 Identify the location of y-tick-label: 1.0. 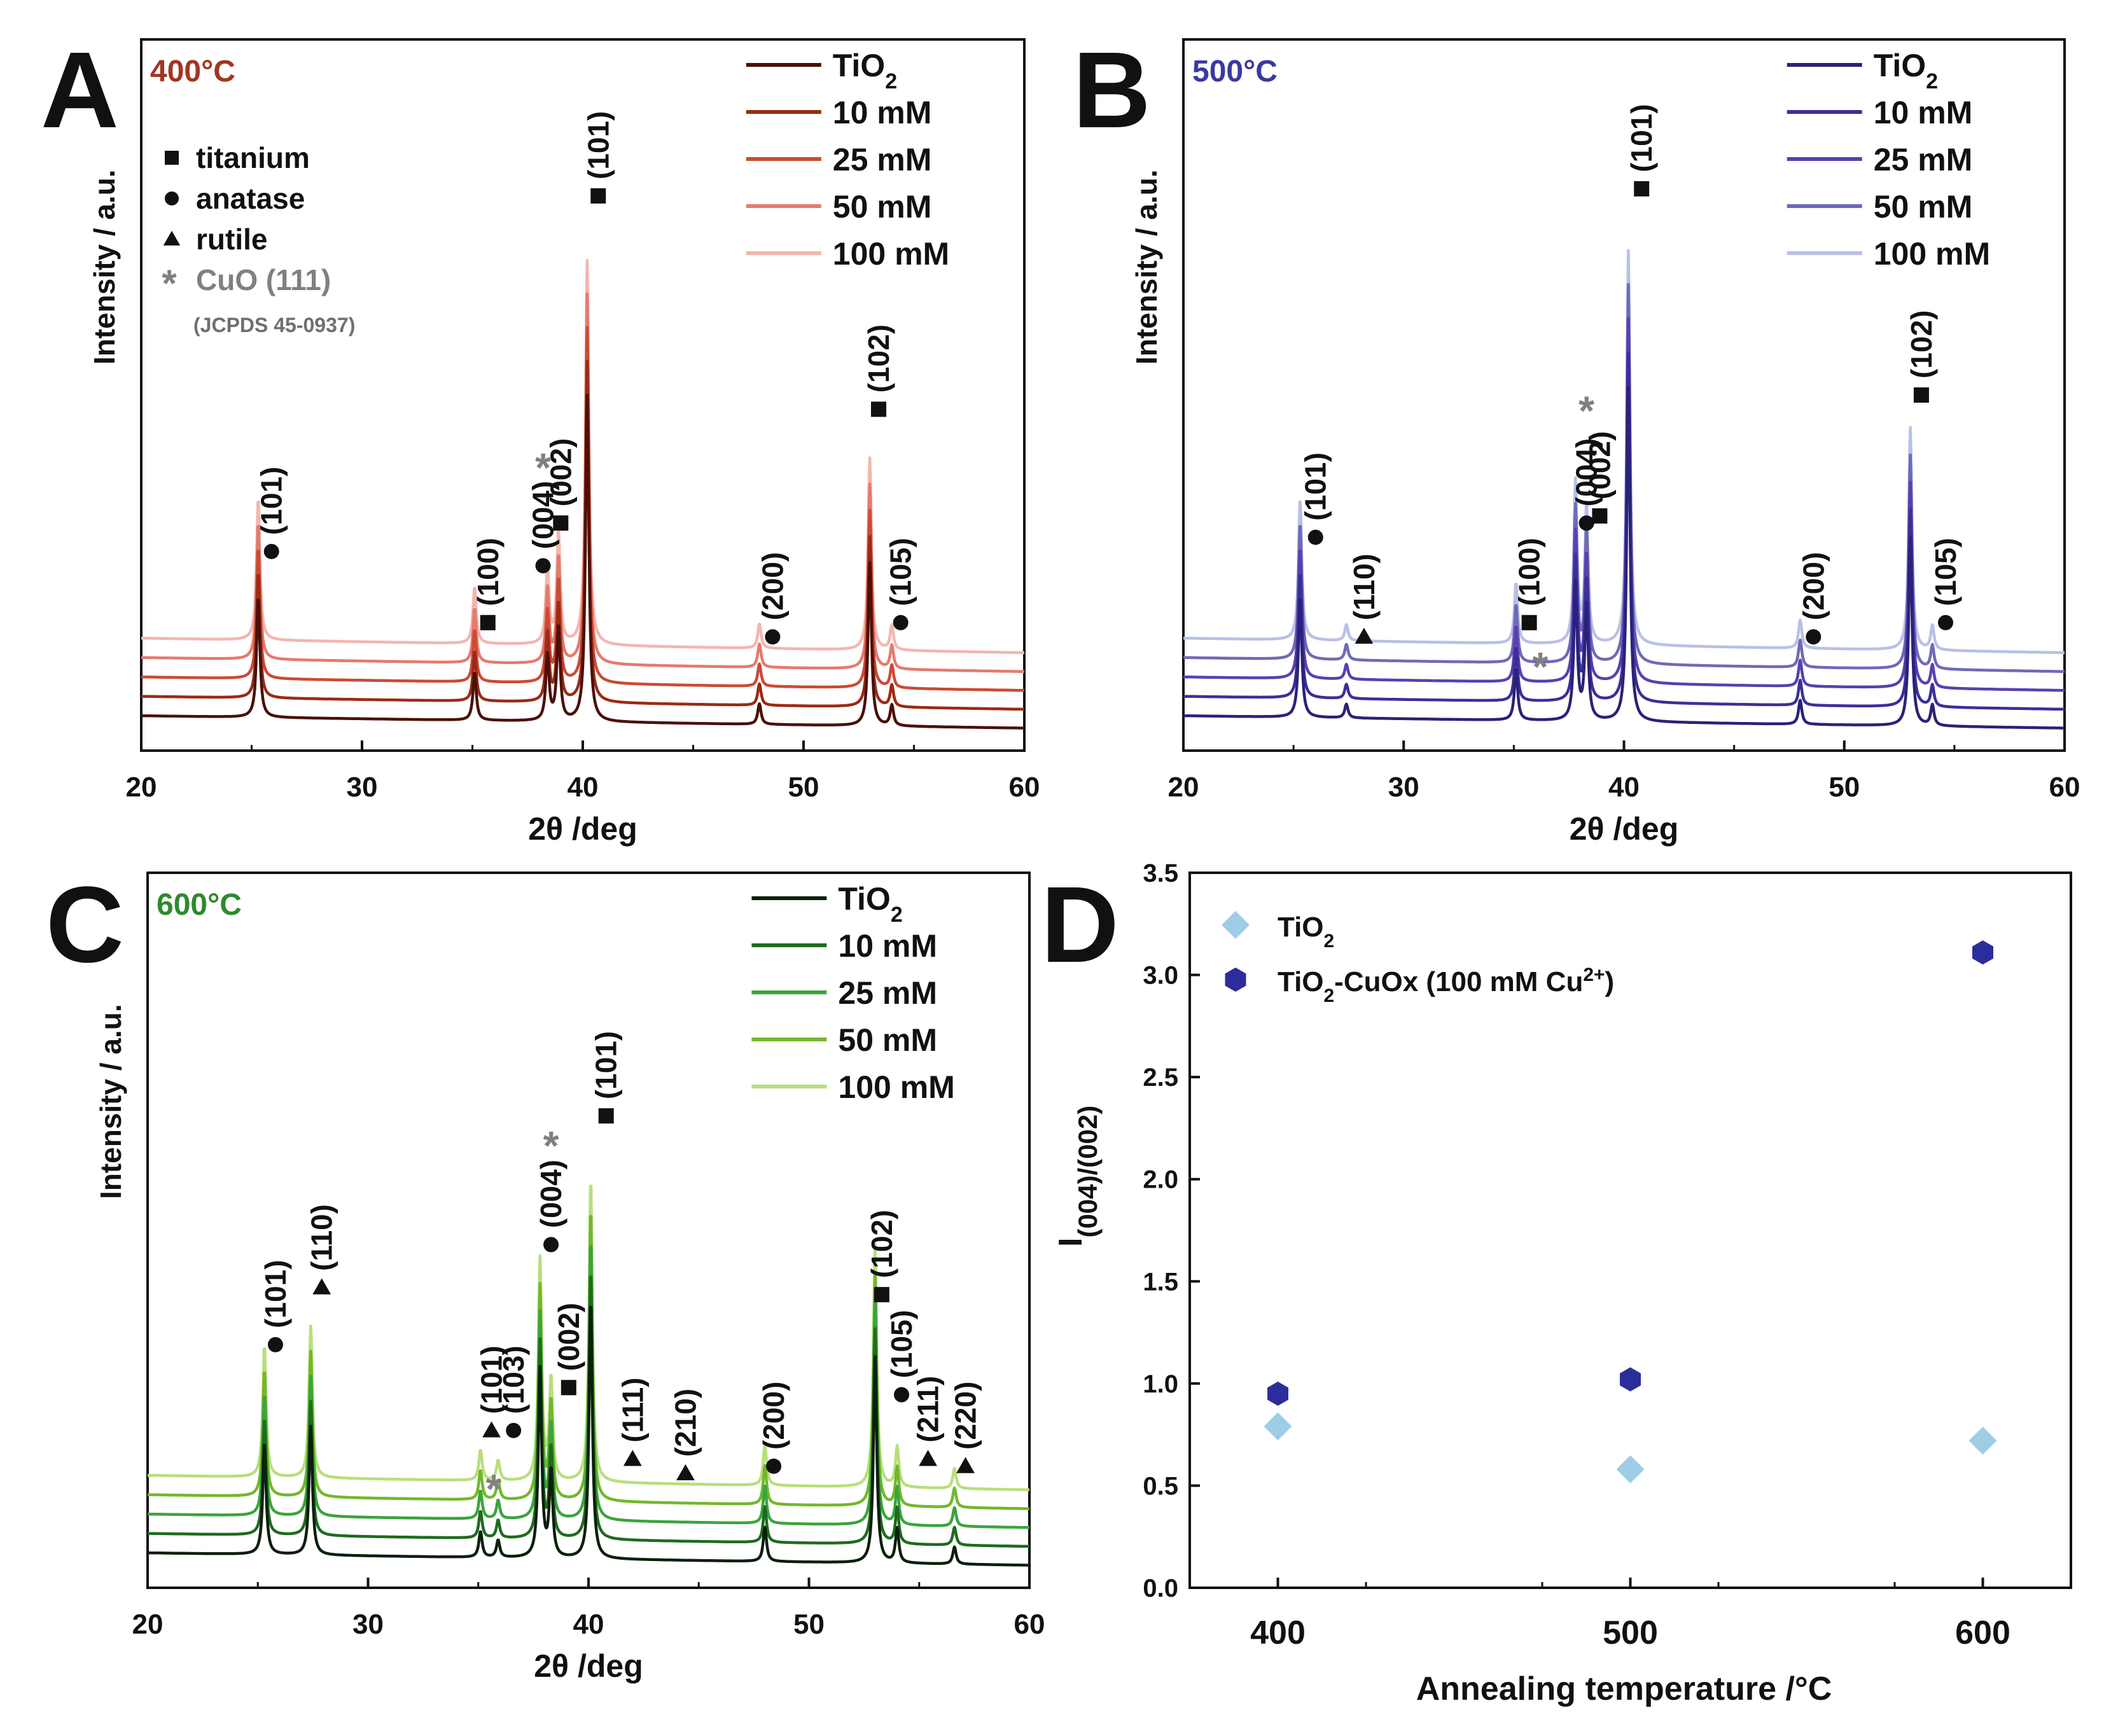
(1160, 1384).